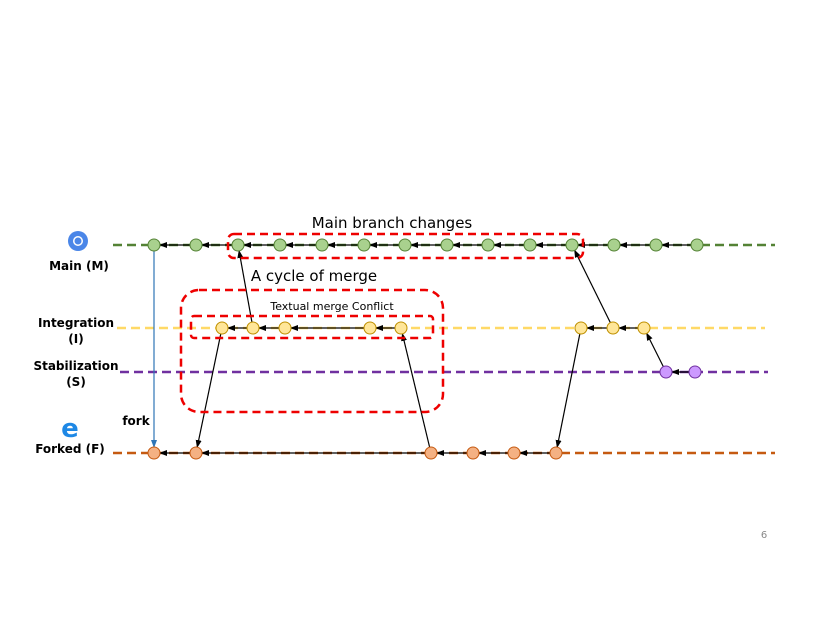 This screenshot has width=830, height=642. Describe the element at coordinates (70, 449) in the screenshot. I see `branch-label: Forked (F)` at that location.